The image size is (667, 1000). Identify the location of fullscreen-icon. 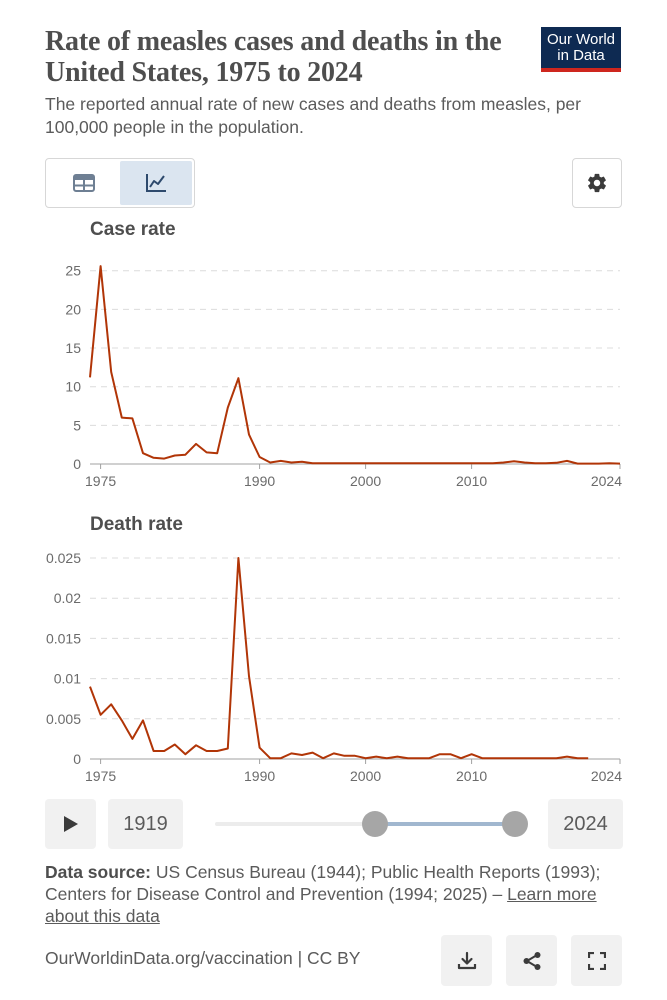
(596, 960).